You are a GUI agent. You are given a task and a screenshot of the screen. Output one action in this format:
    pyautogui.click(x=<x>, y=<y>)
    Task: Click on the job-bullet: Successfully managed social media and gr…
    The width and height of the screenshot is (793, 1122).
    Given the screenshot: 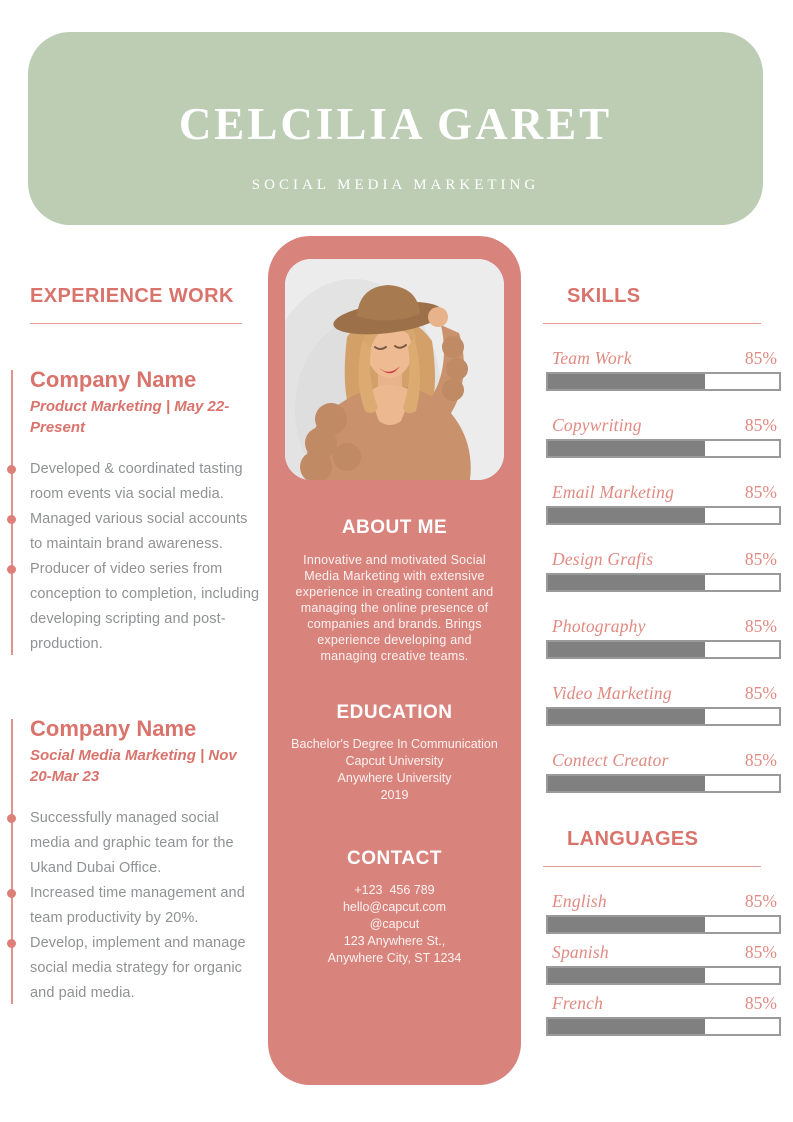 What is the action you would take?
    pyautogui.click(x=134, y=843)
    